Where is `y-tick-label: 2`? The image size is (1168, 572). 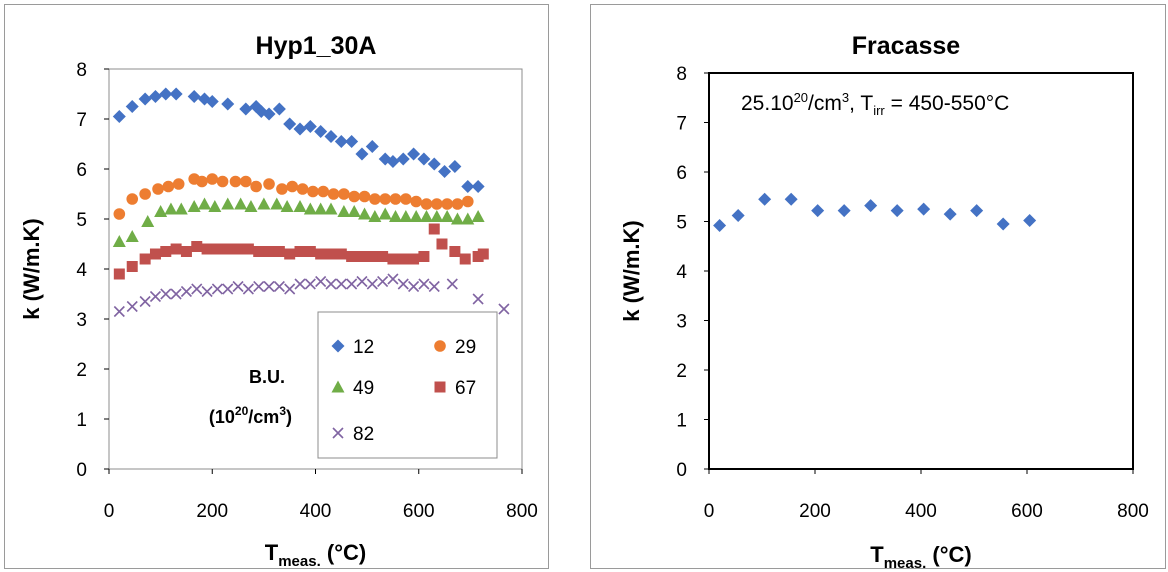
y-tick-label: 2 is located at coordinates (681, 371).